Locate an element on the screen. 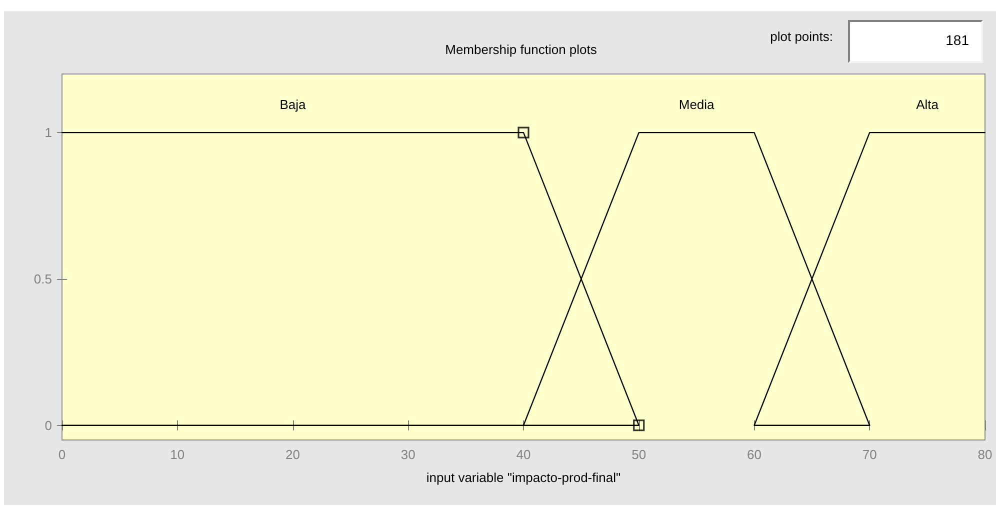 The width and height of the screenshot is (998, 507). series-label: Media is located at coordinates (697, 104).